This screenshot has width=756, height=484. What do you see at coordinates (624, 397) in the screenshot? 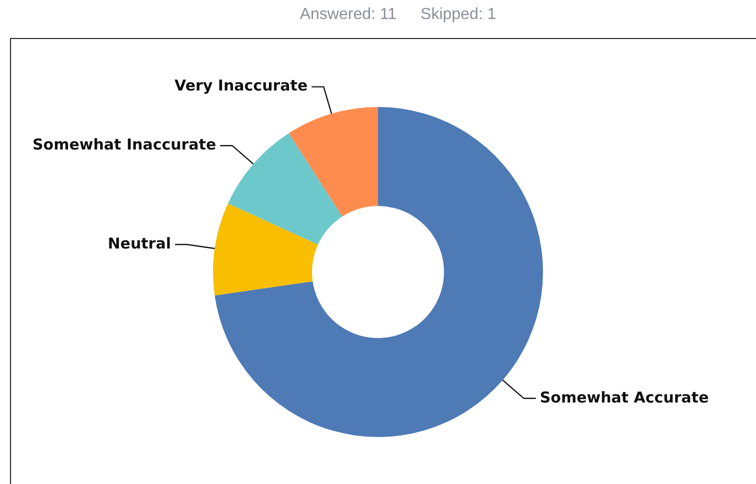
I see `slice-label: Somewhat Accurate` at bounding box center [624, 397].